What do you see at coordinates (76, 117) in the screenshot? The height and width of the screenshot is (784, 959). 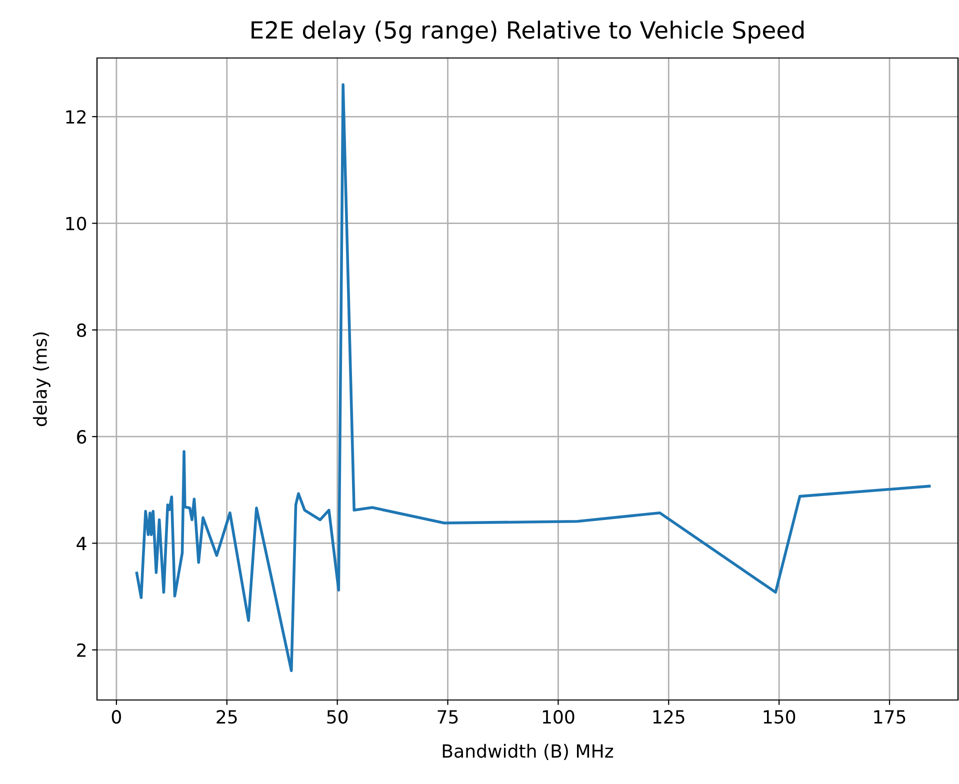 I see `y-tick-label: 12` at bounding box center [76, 117].